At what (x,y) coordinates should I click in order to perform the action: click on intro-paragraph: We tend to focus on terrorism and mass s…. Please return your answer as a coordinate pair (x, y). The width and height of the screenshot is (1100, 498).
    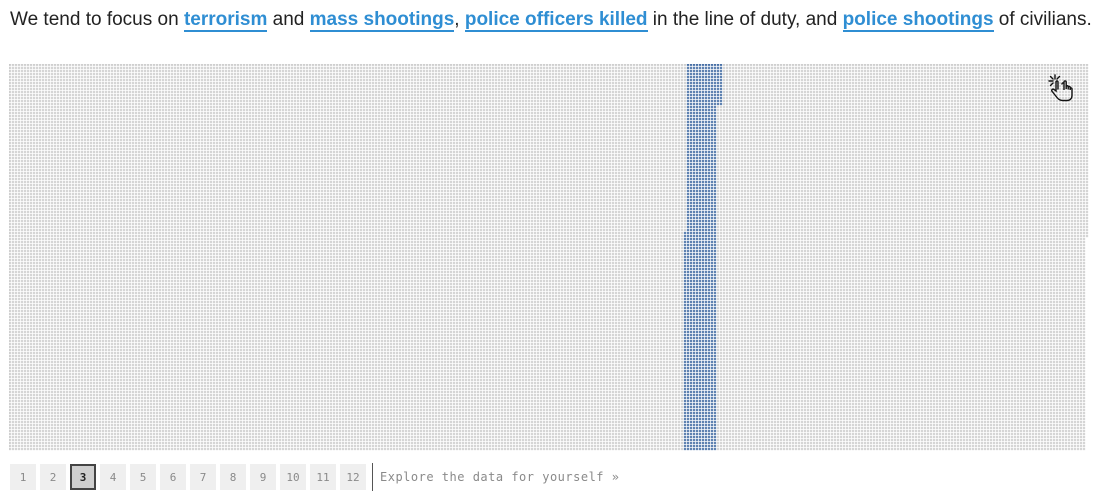
    Looking at the image, I should click on (551, 20).